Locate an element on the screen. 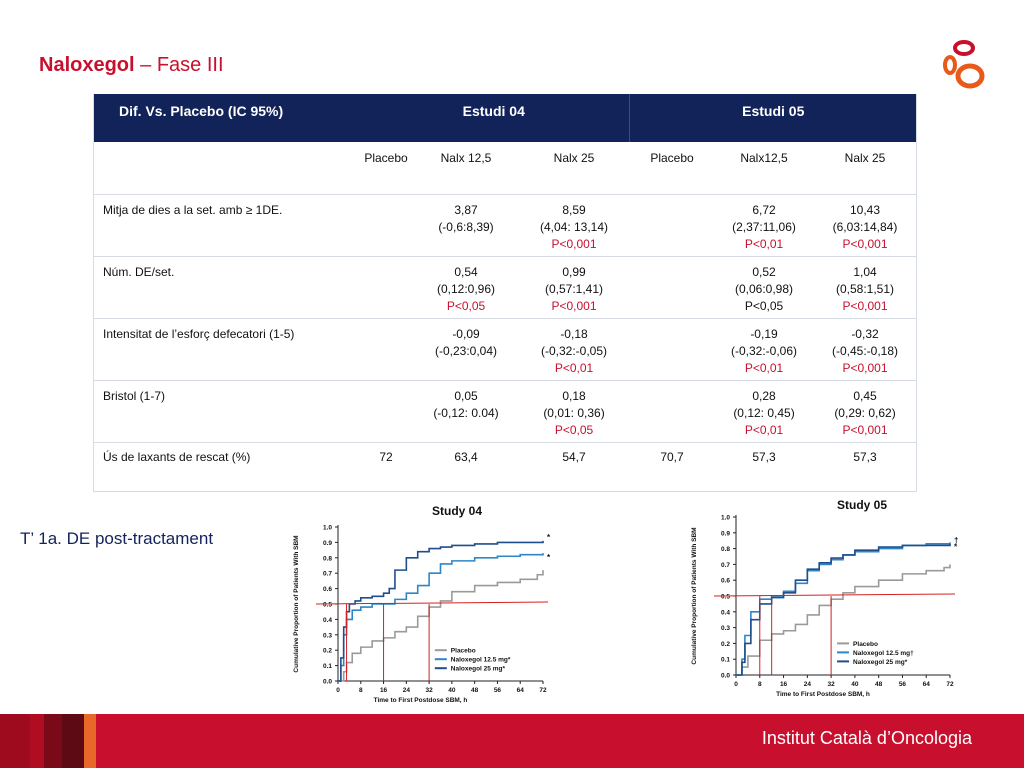 This screenshot has width=1024, height=768. table-cell: 10,43 (6,03:14,84) P<0,001 is located at coordinates (865, 225).